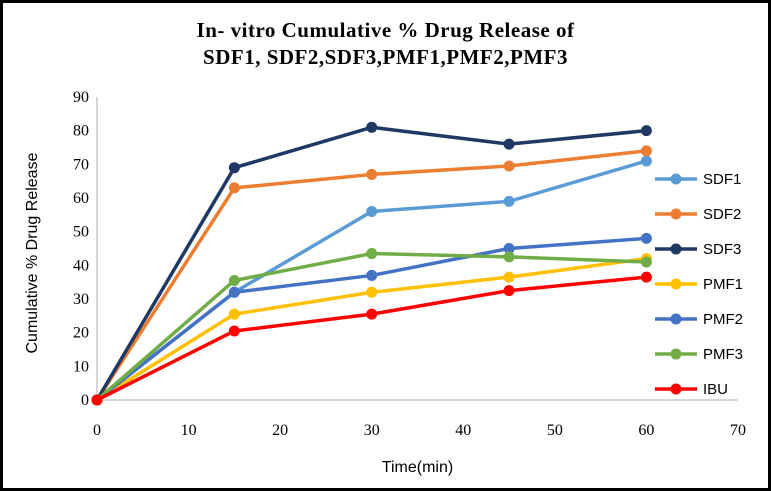 This screenshot has height=491, width=771. I want to click on legend-item-PMF3: PMF3, so click(699, 354).